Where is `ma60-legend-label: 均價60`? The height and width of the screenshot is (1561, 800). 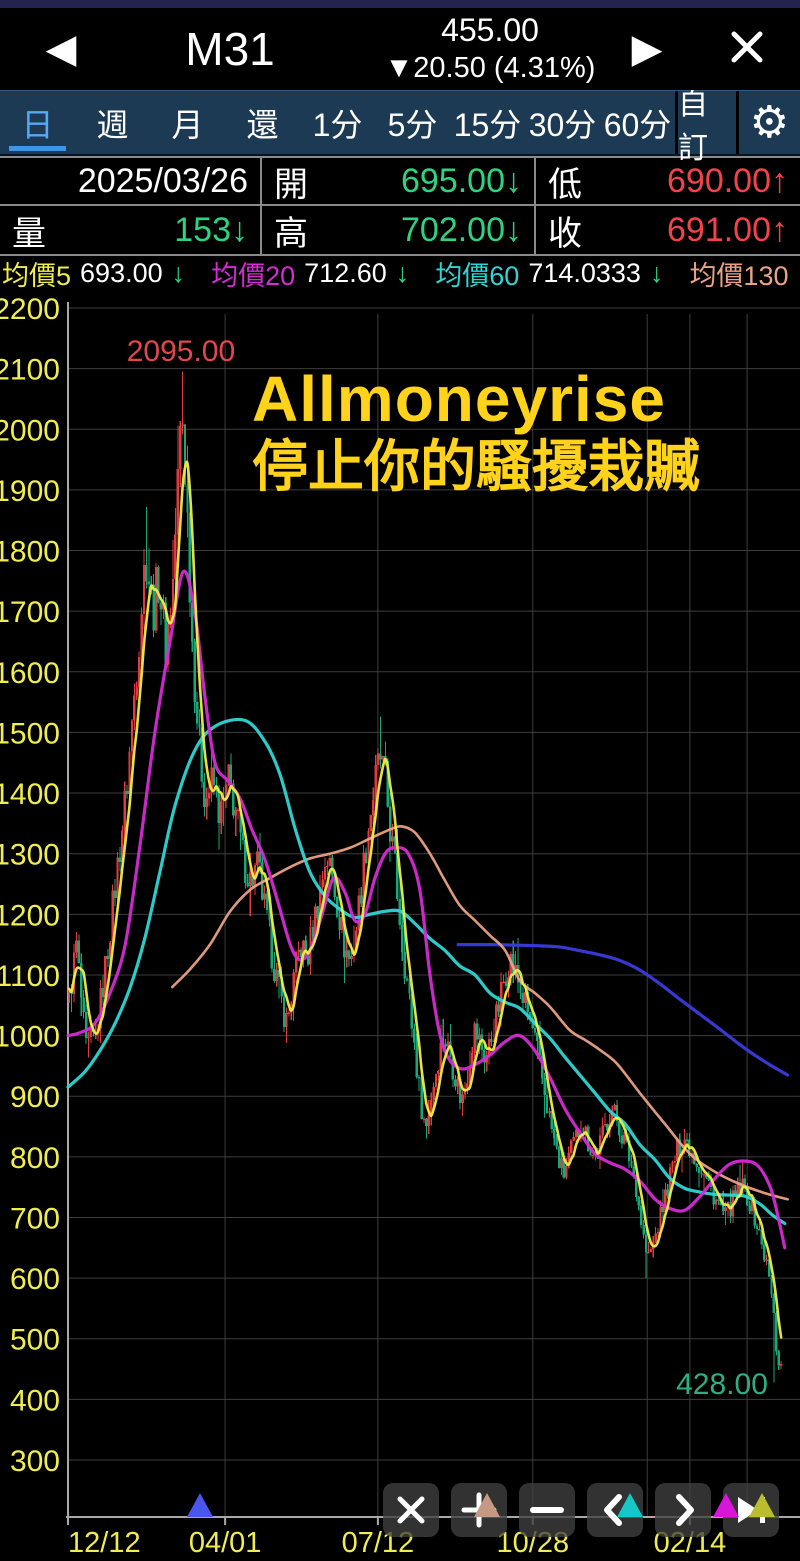 ma60-legend-label: 均價60 is located at coordinates (477, 275).